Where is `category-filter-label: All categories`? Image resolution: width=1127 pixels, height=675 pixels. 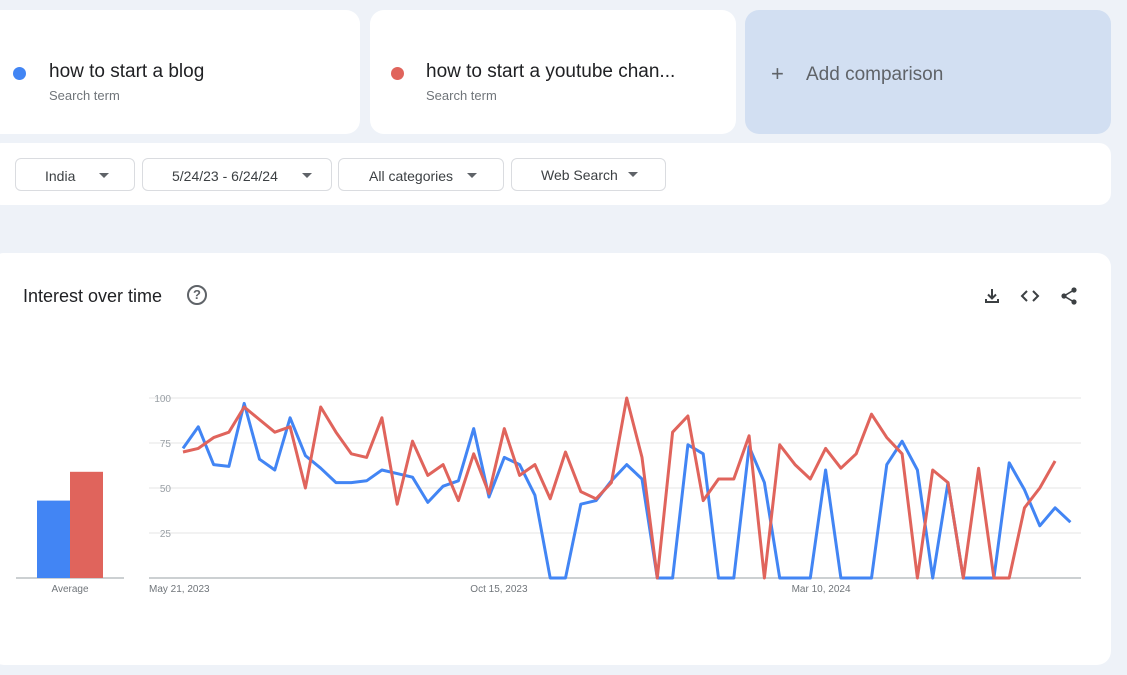 category-filter-label: All categories is located at coordinates (411, 176).